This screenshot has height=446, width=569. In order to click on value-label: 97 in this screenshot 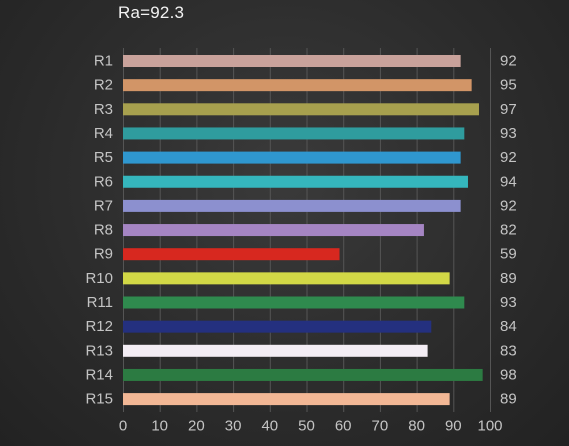, I will do `click(508, 109)`.